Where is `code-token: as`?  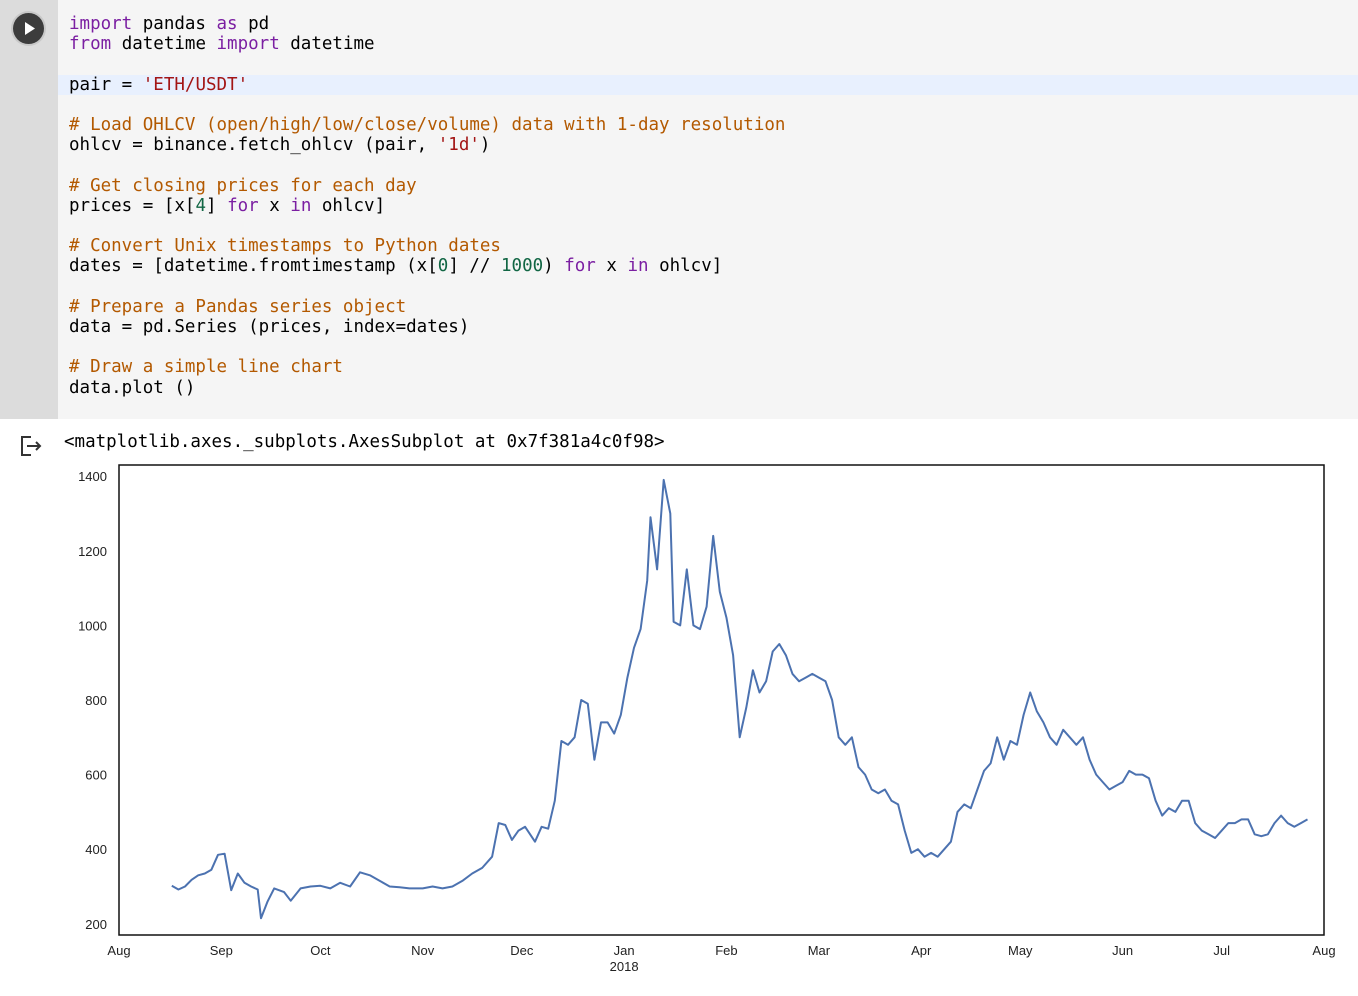 code-token: as is located at coordinates (227, 24).